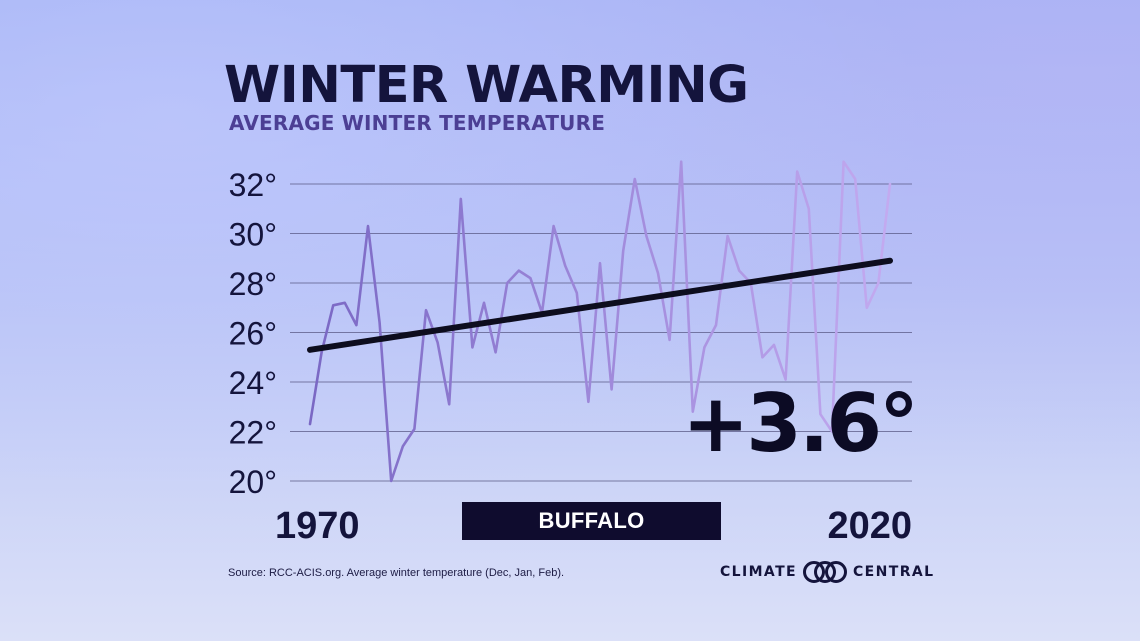 This screenshot has width=1140, height=641. Describe the element at coordinates (600, 305) in the screenshot. I see `trend-line` at that location.